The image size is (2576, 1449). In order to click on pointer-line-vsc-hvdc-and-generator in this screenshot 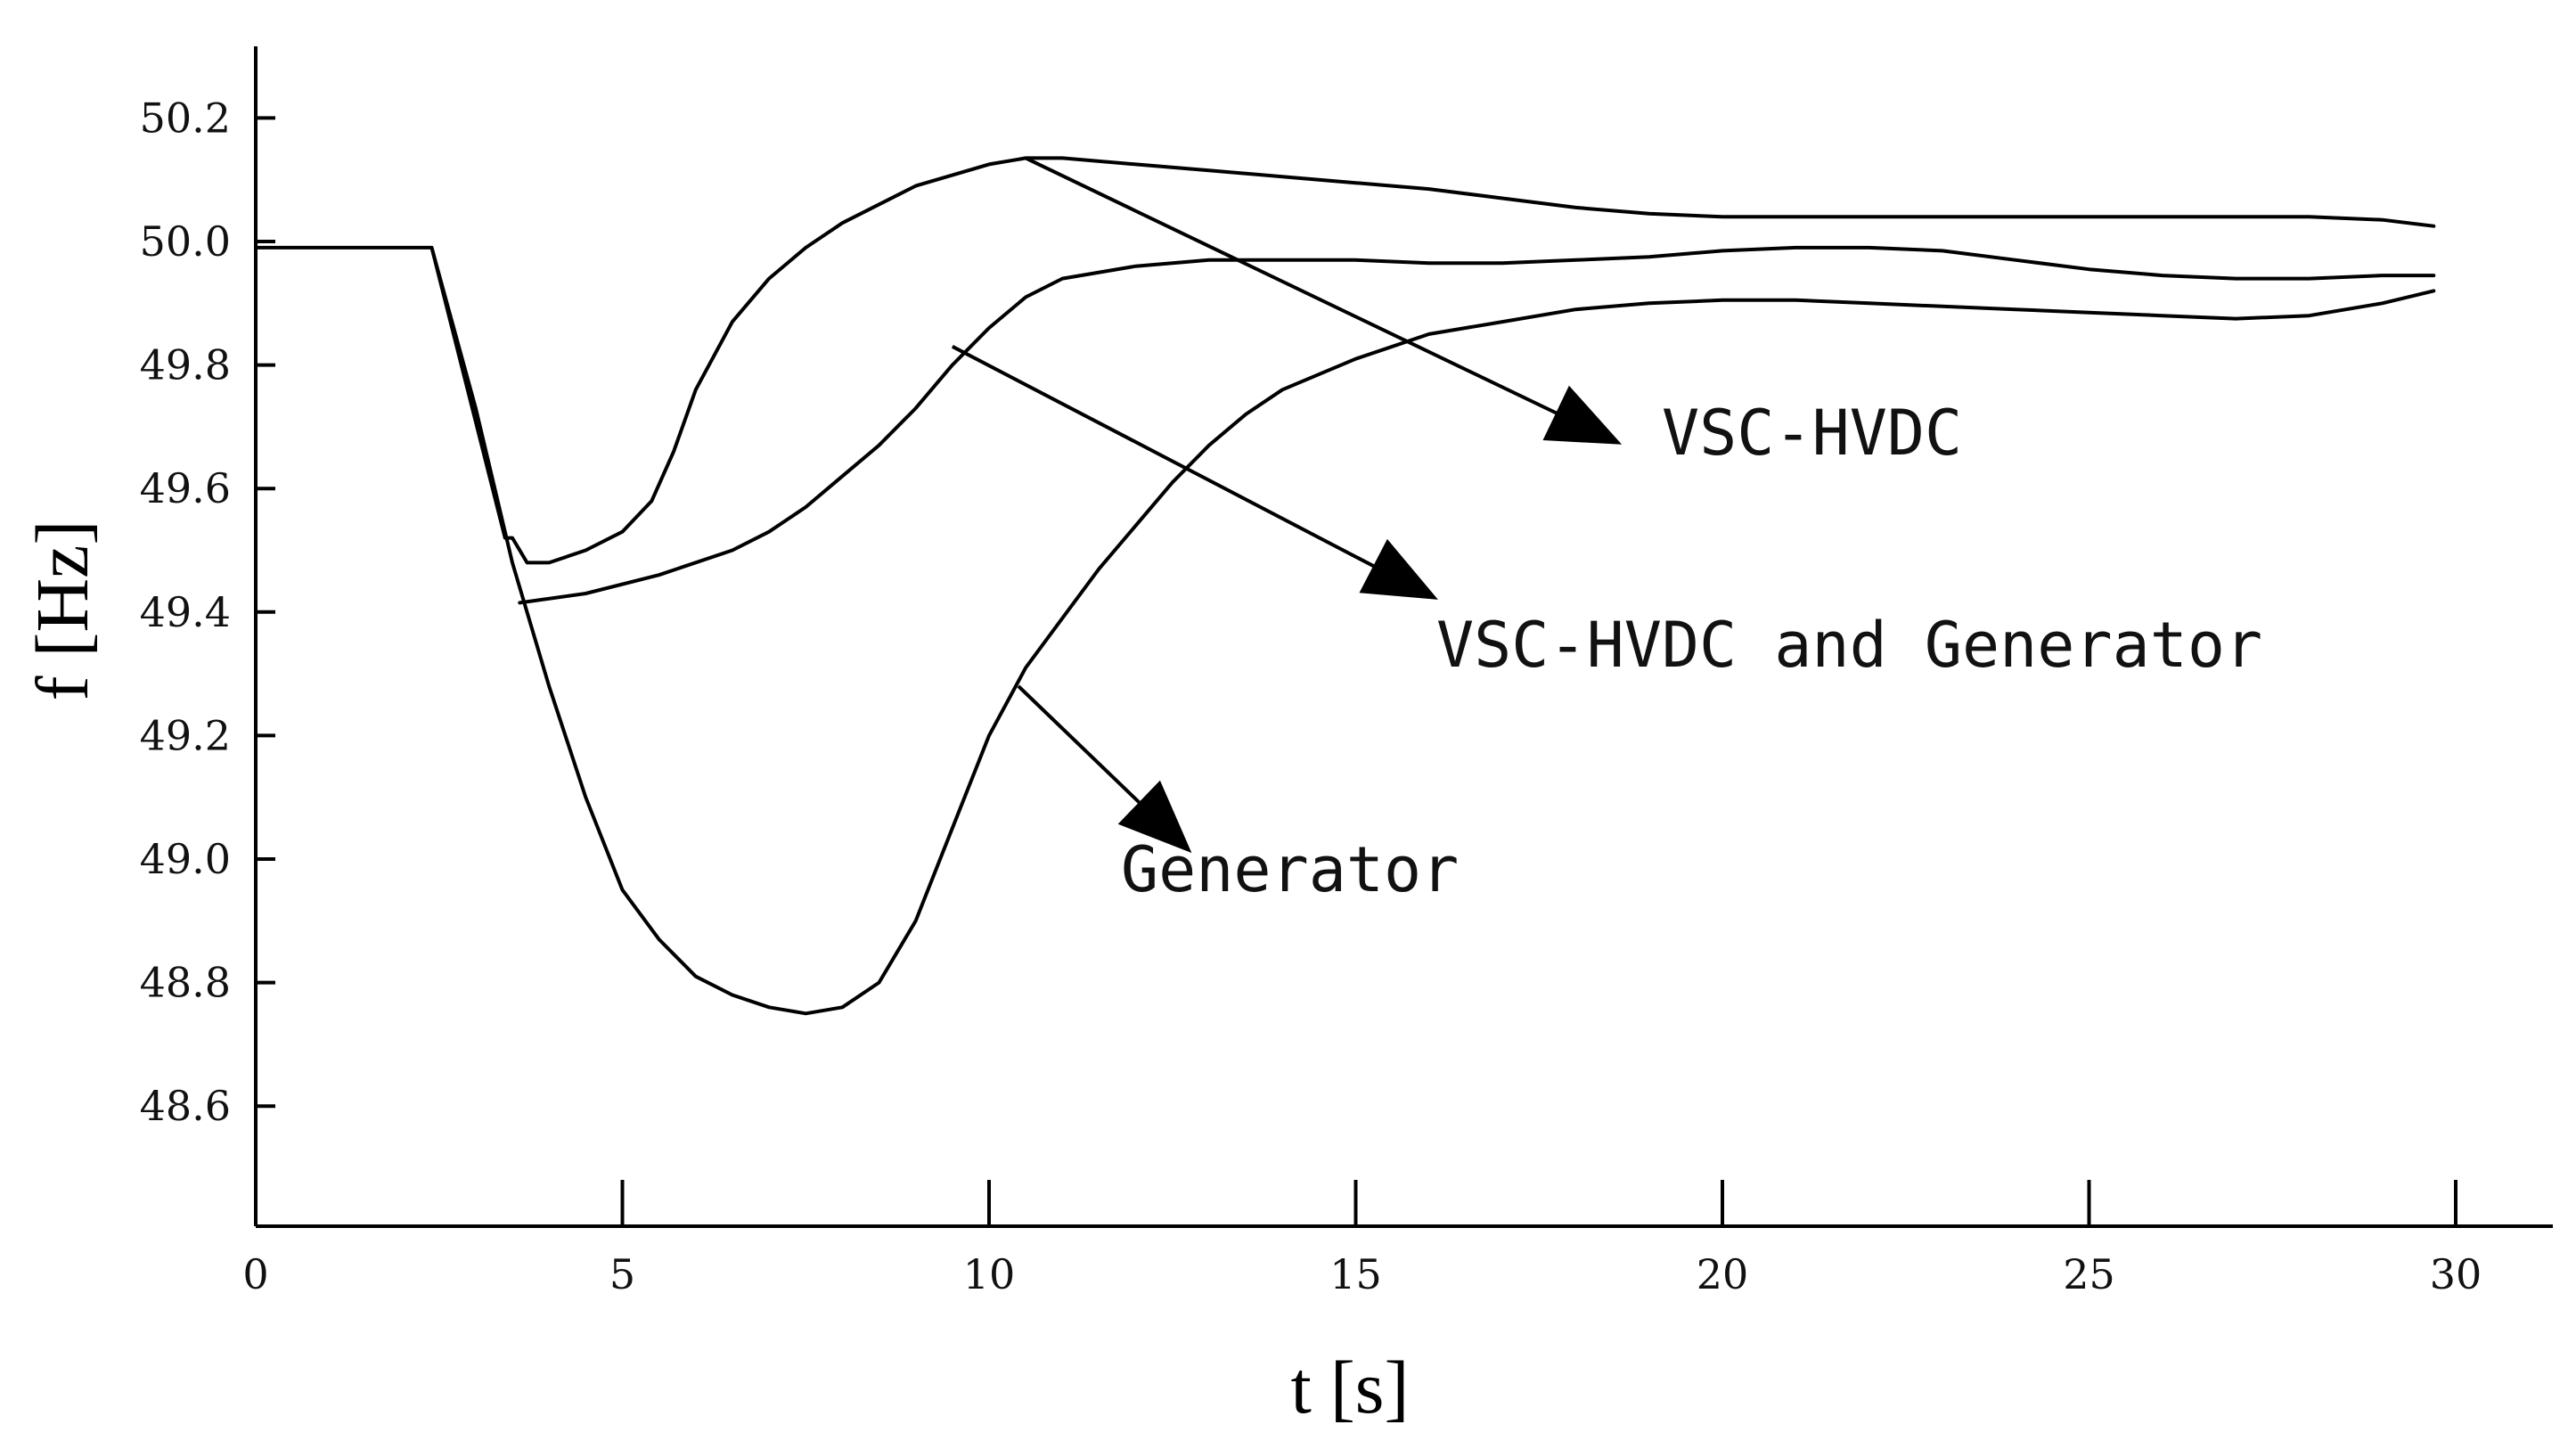, I will do `click(1183, 467)`.